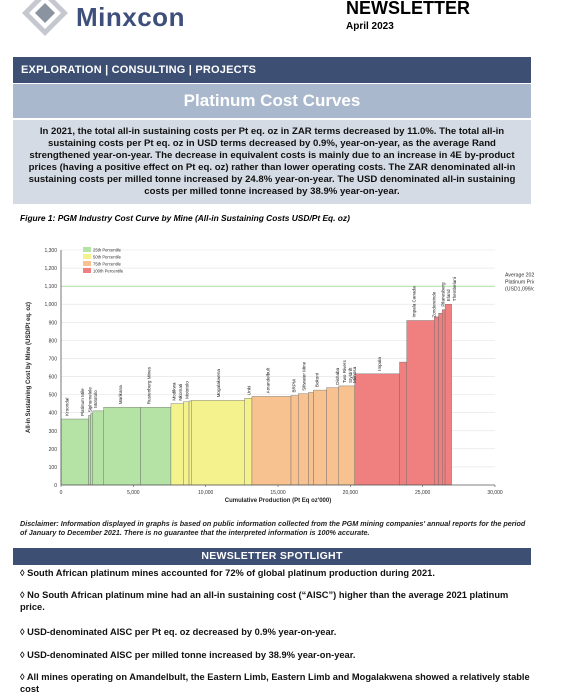 This screenshot has width=574, height=695. I want to click on article-title: Platinum Cost Curves, so click(272, 101).